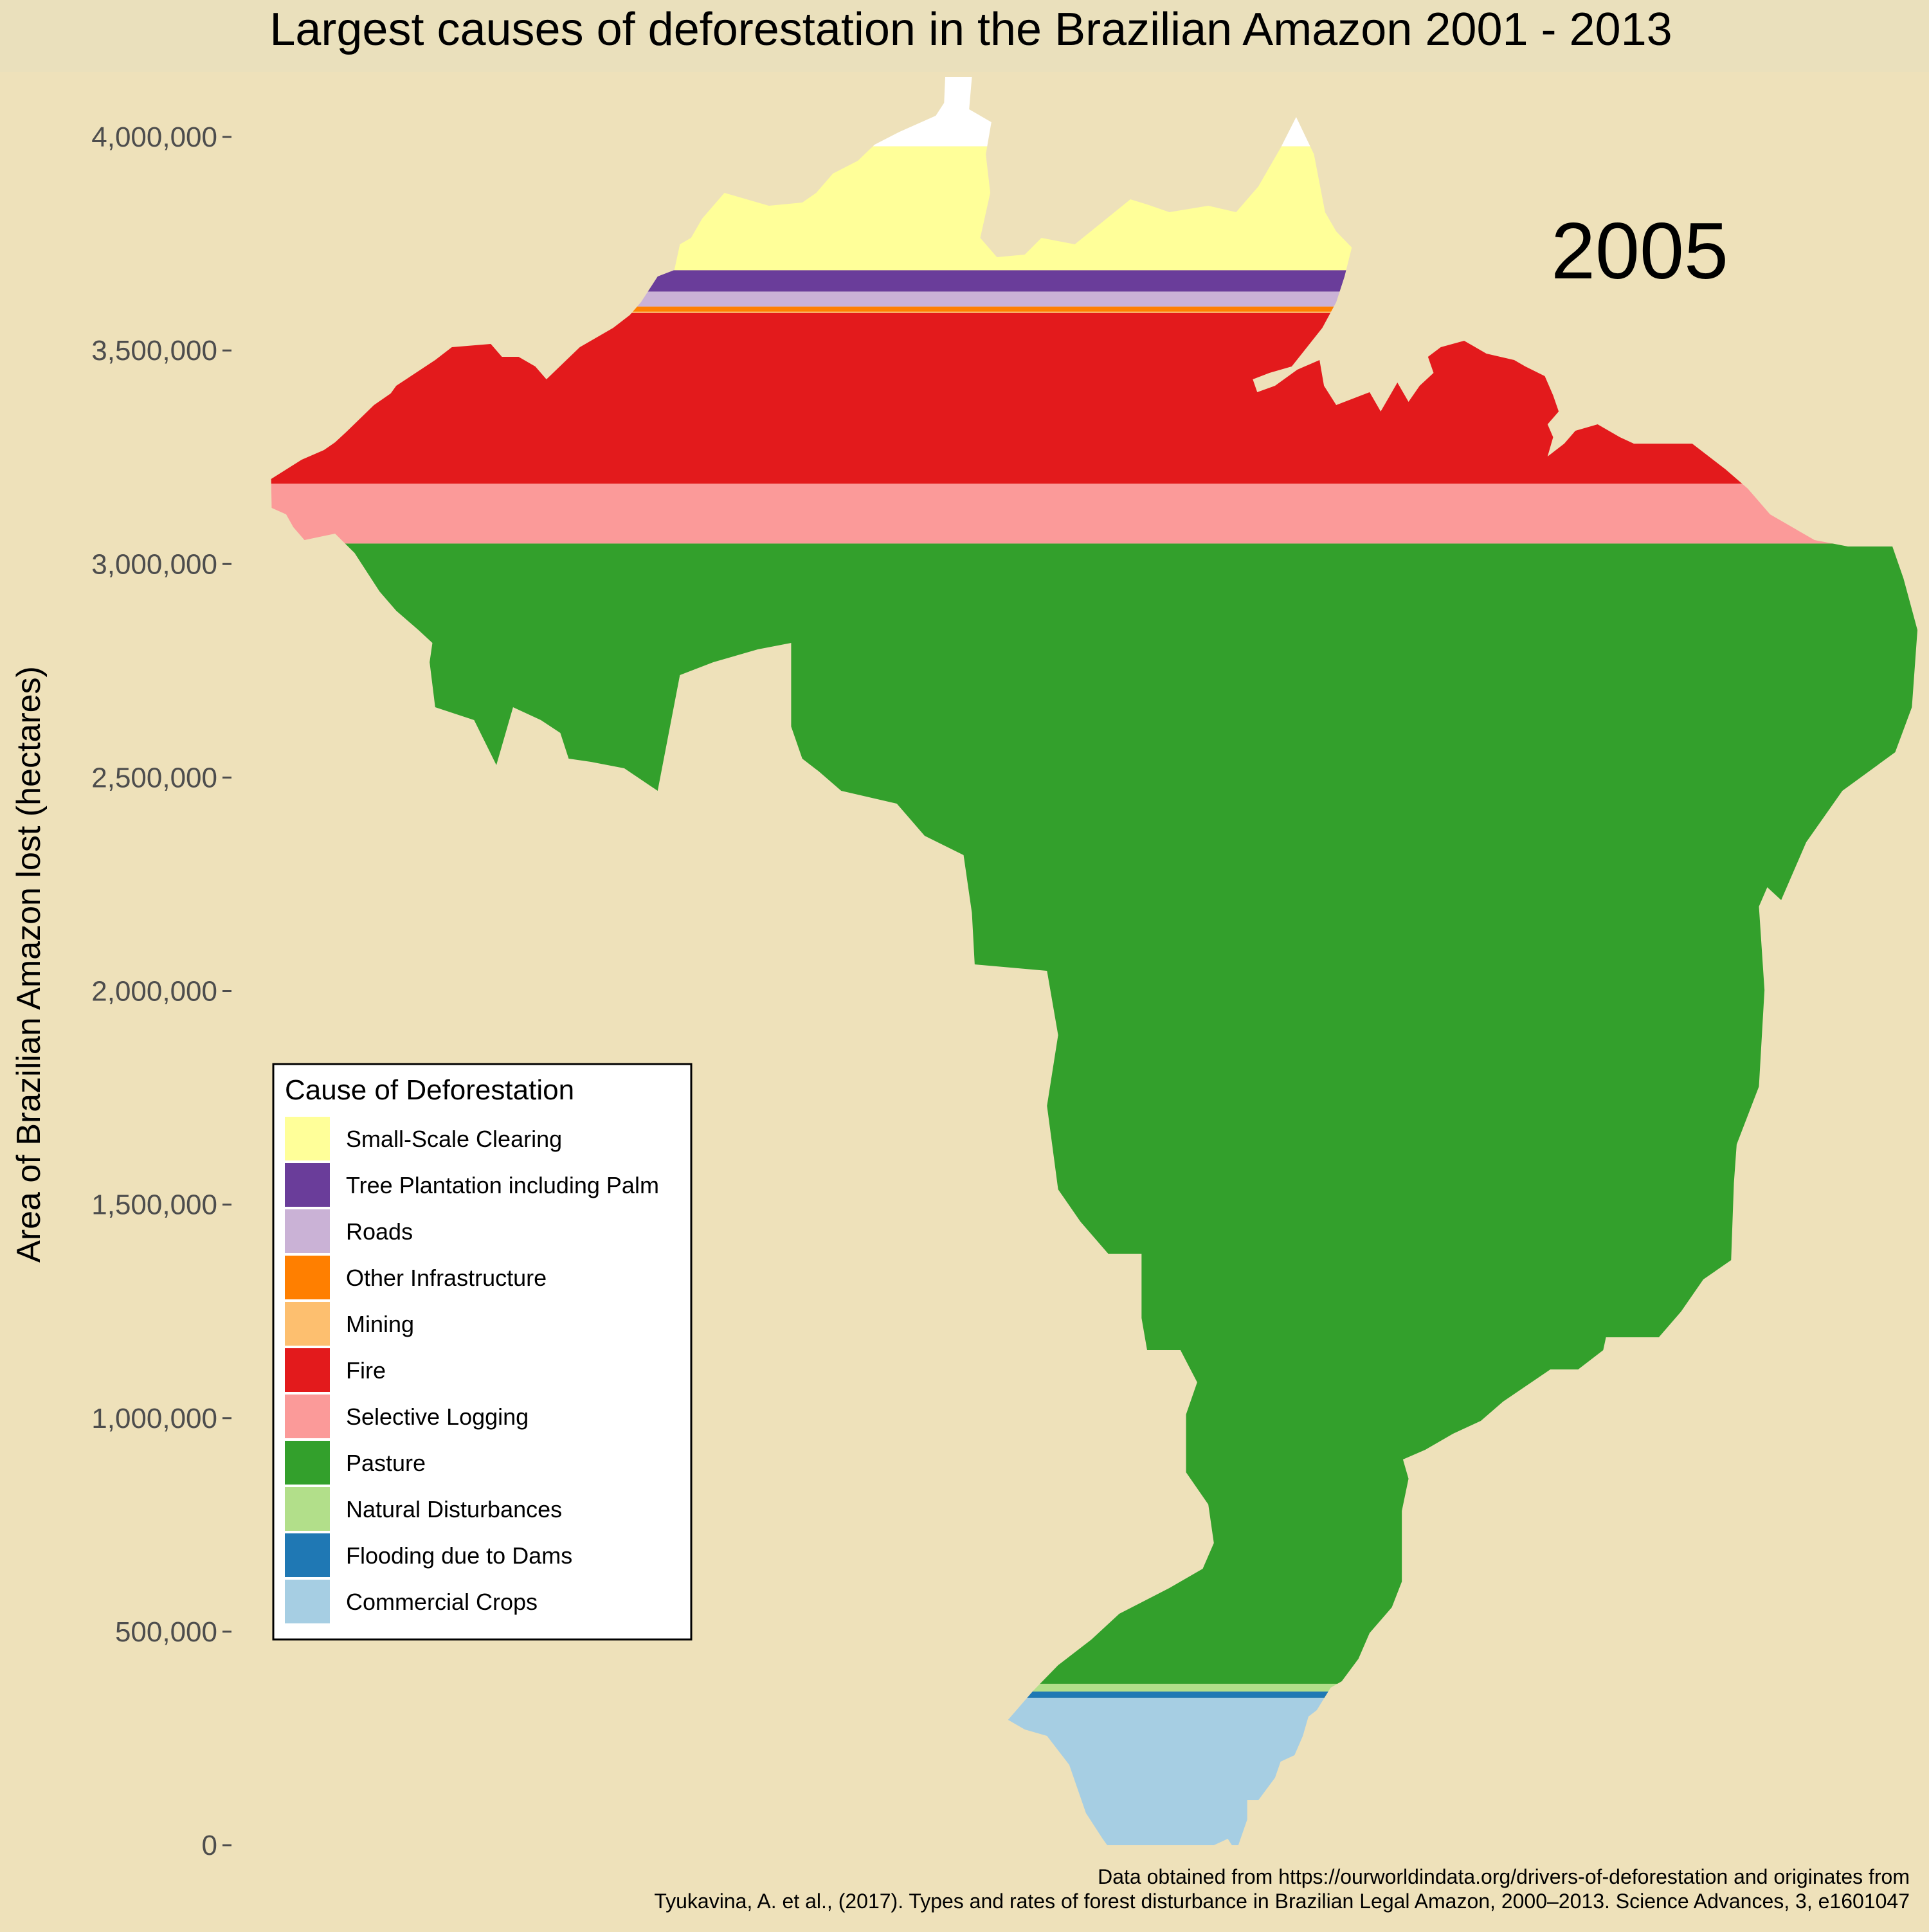 Image resolution: width=1929 pixels, height=1932 pixels. I want to click on legend-box, so click(483, 1352).